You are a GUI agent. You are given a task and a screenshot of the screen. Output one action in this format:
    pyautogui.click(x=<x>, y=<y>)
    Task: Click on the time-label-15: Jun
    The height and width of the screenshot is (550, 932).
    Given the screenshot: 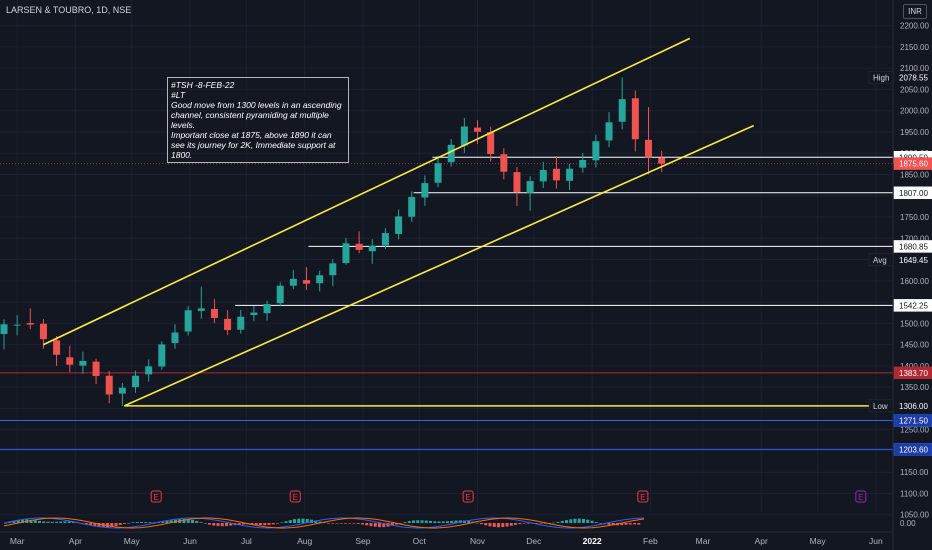 What is the action you would take?
    pyautogui.click(x=876, y=541)
    